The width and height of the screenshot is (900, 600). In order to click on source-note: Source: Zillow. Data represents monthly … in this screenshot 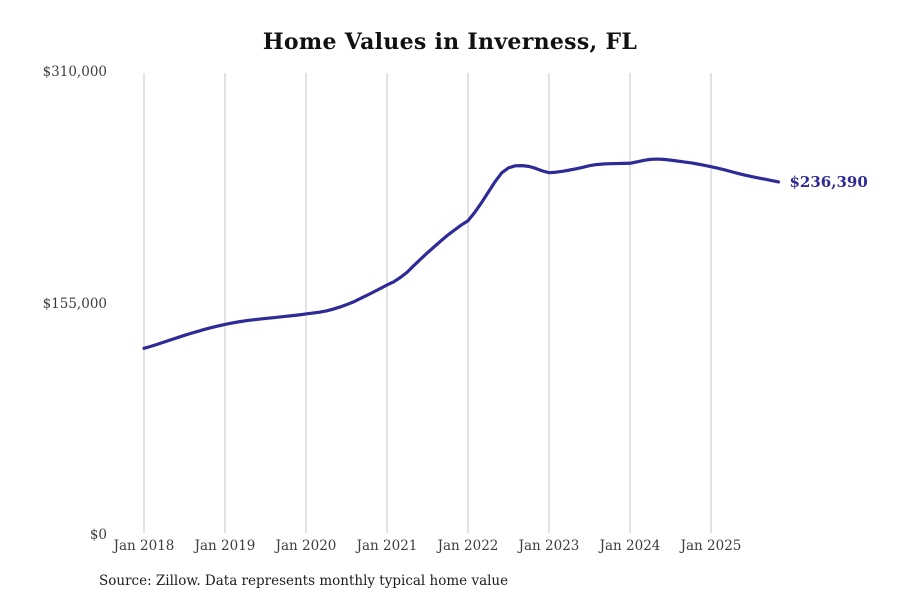, I will do `click(304, 581)`.